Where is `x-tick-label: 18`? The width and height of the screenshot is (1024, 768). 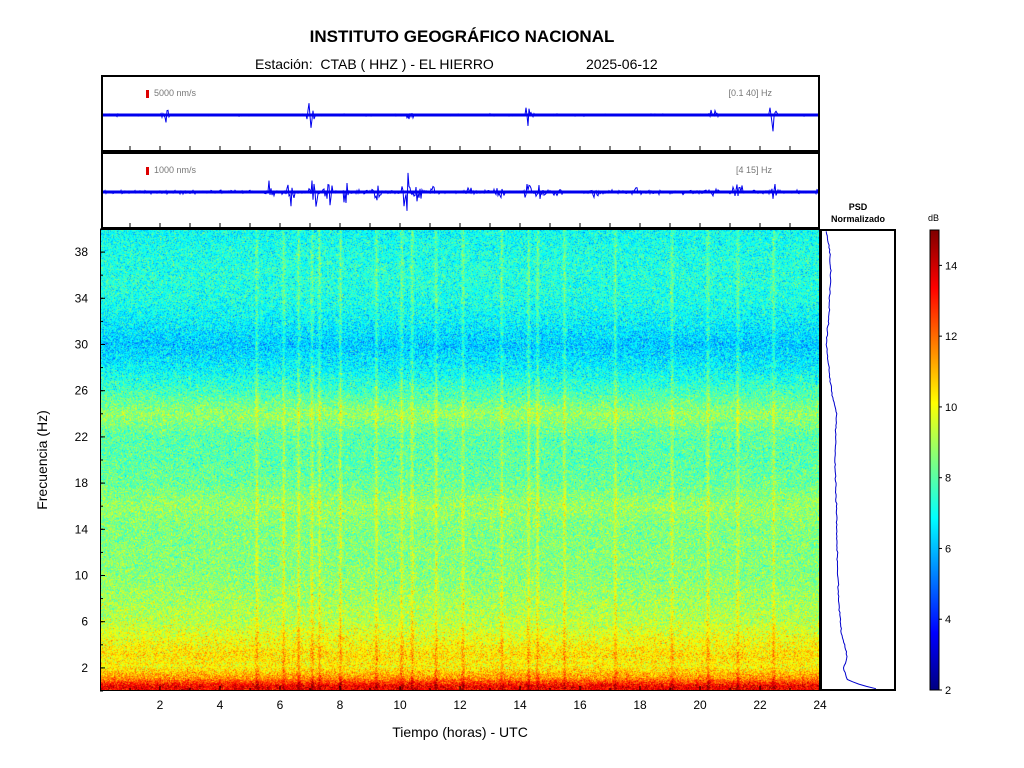
x-tick-label: 18 is located at coordinates (640, 705).